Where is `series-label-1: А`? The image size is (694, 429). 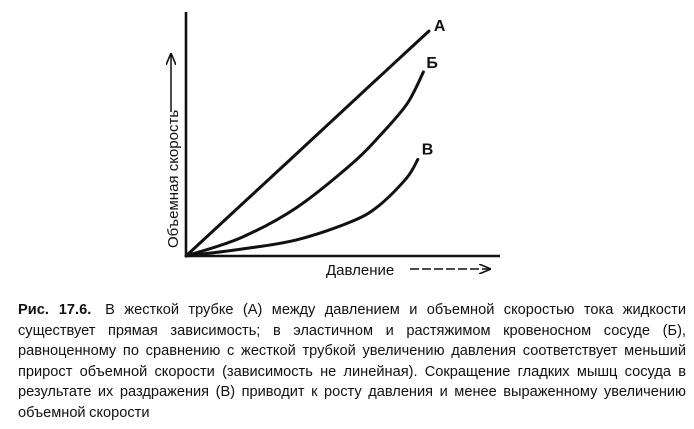 series-label-1: А is located at coordinates (440, 26).